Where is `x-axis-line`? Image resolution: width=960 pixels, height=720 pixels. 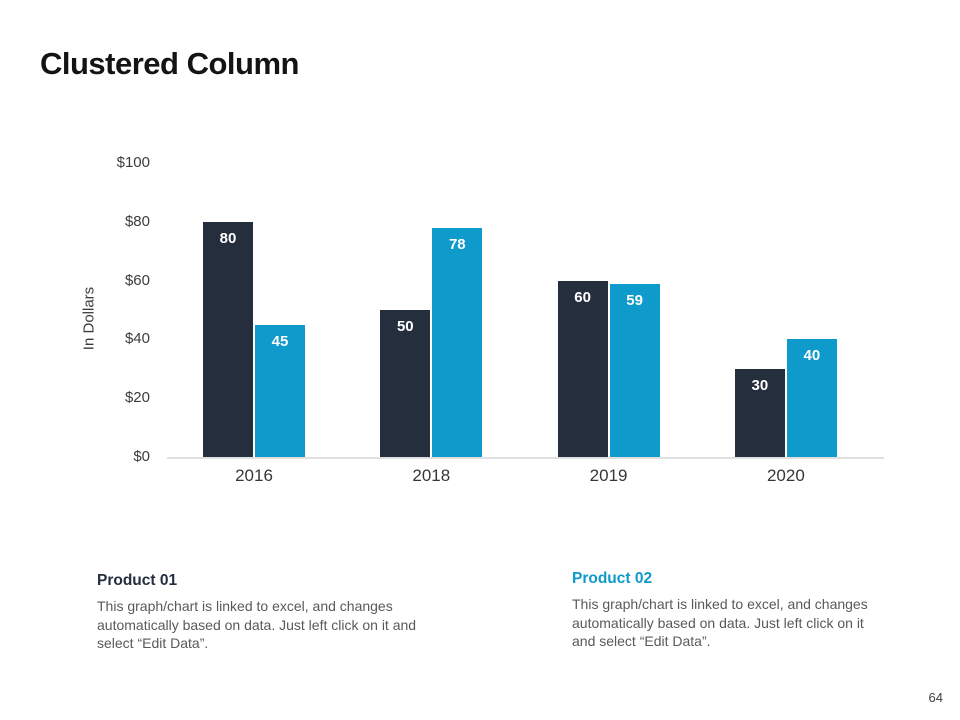
x-axis-line is located at coordinates (525, 458).